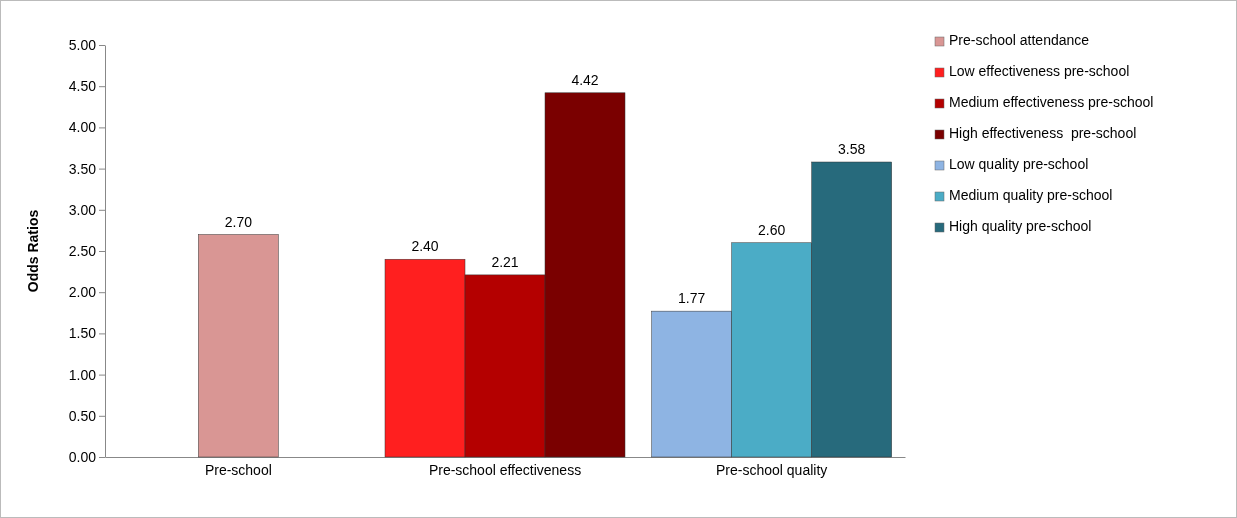  What do you see at coordinates (1031, 195) in the screenshot?
I see `legend-label: Medium quality pre-school` at bounding box center [1031, 195].